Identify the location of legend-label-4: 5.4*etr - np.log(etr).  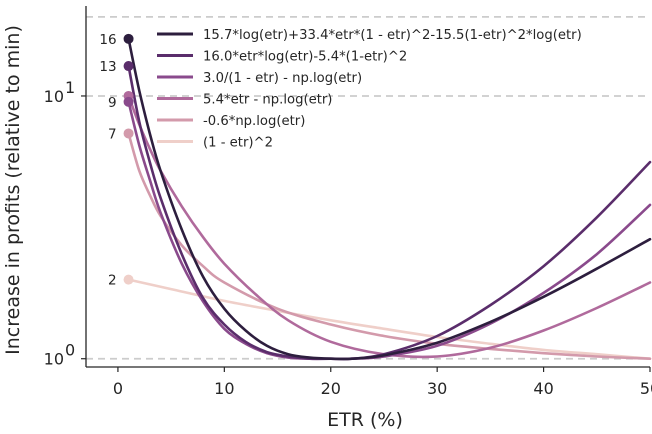
(267, 100).